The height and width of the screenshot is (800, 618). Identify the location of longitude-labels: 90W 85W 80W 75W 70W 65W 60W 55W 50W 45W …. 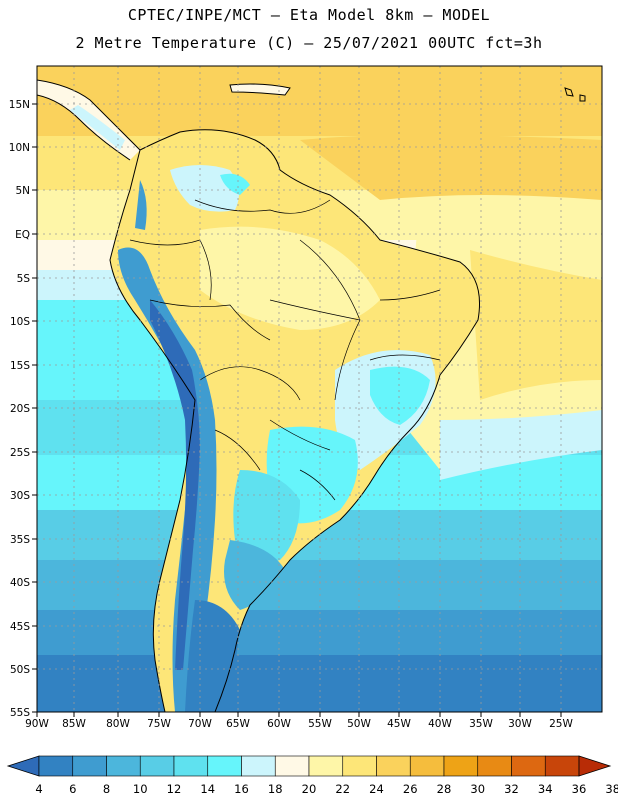
(299, 724).